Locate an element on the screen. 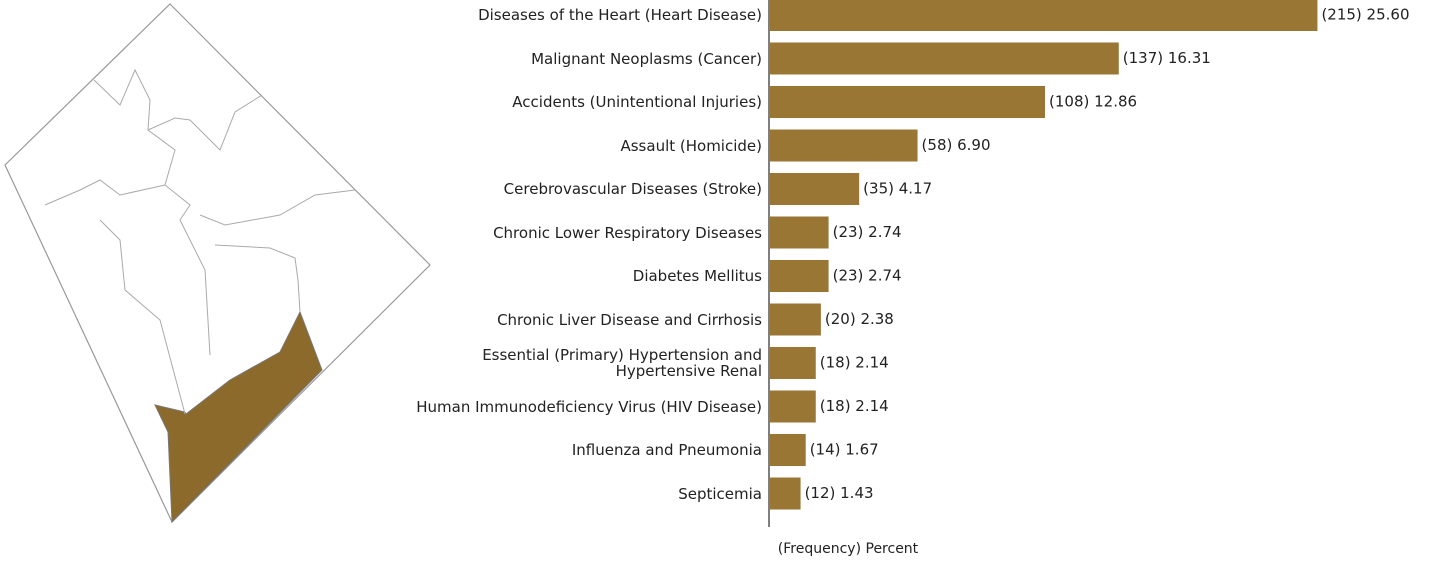 The height and width of the screenshot is (565, 1447). category-label: Cerebrovascular Diseases (Stroke) is located at coordinates (632, 189).